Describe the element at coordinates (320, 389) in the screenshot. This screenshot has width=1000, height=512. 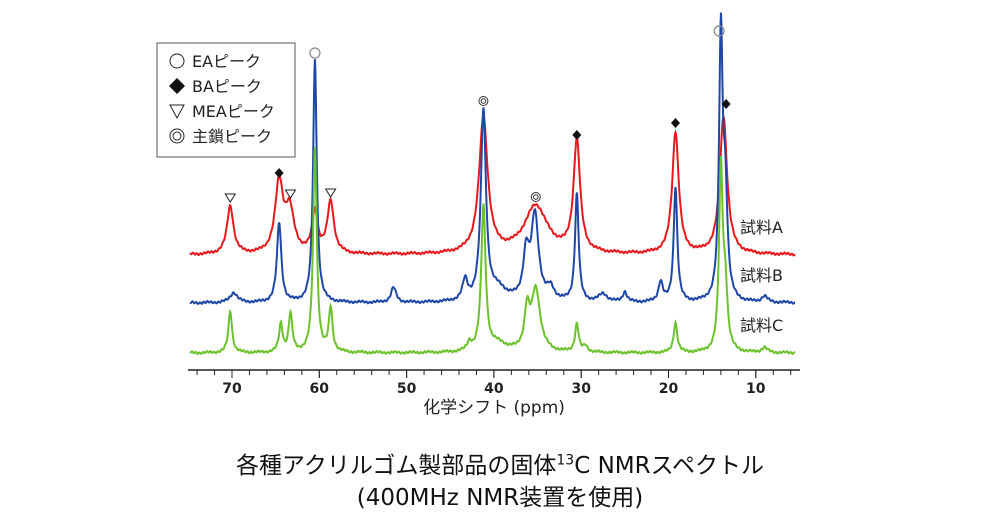
I see `x-tick-label: 60` at that location.